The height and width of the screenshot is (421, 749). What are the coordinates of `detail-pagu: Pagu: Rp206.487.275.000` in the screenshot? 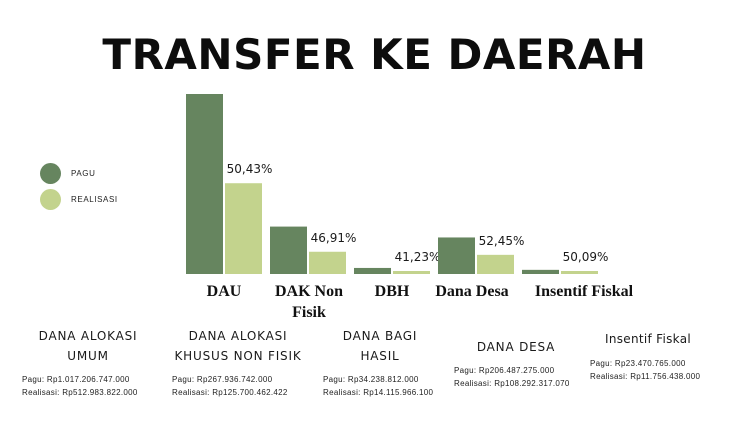 It's located at (504, 370).